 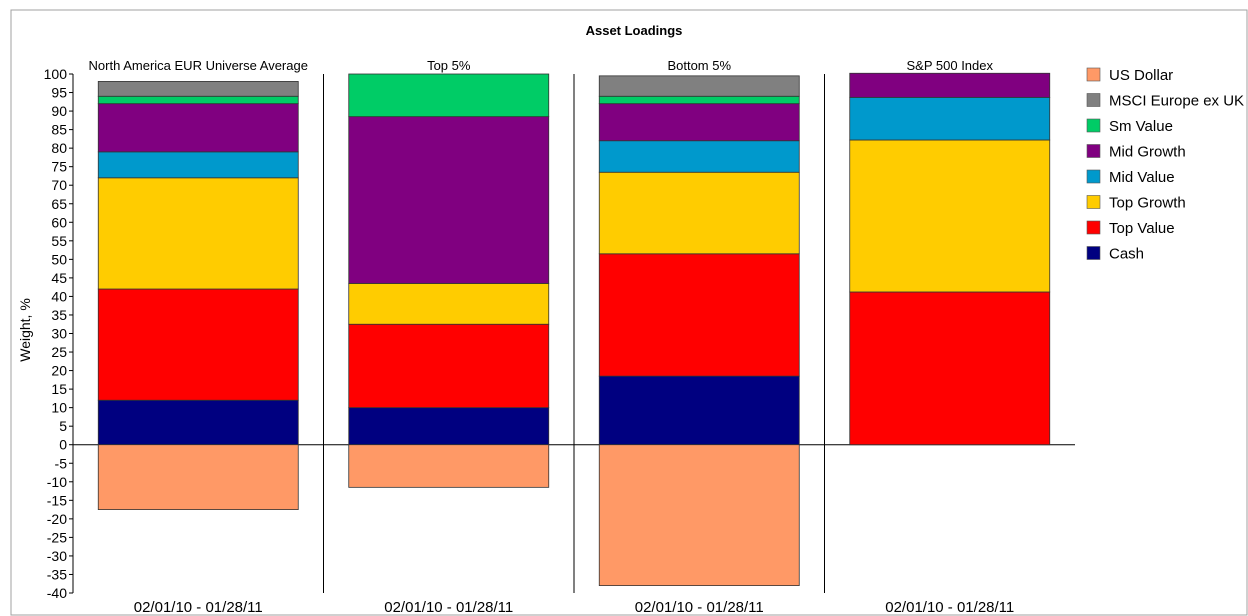 I want to click on y-tick-label: 20, so click(x=59, y=371).